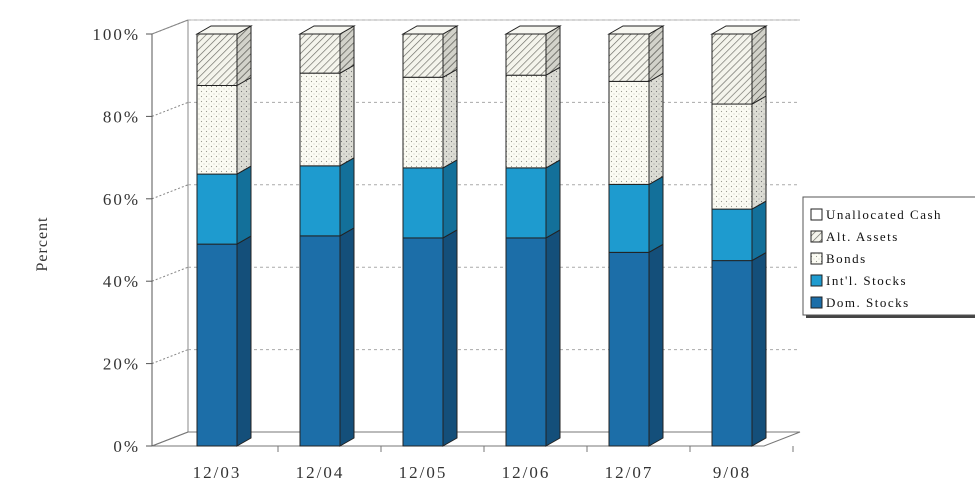  I want to click on y-tick-label: 100%, so click(116, 34).